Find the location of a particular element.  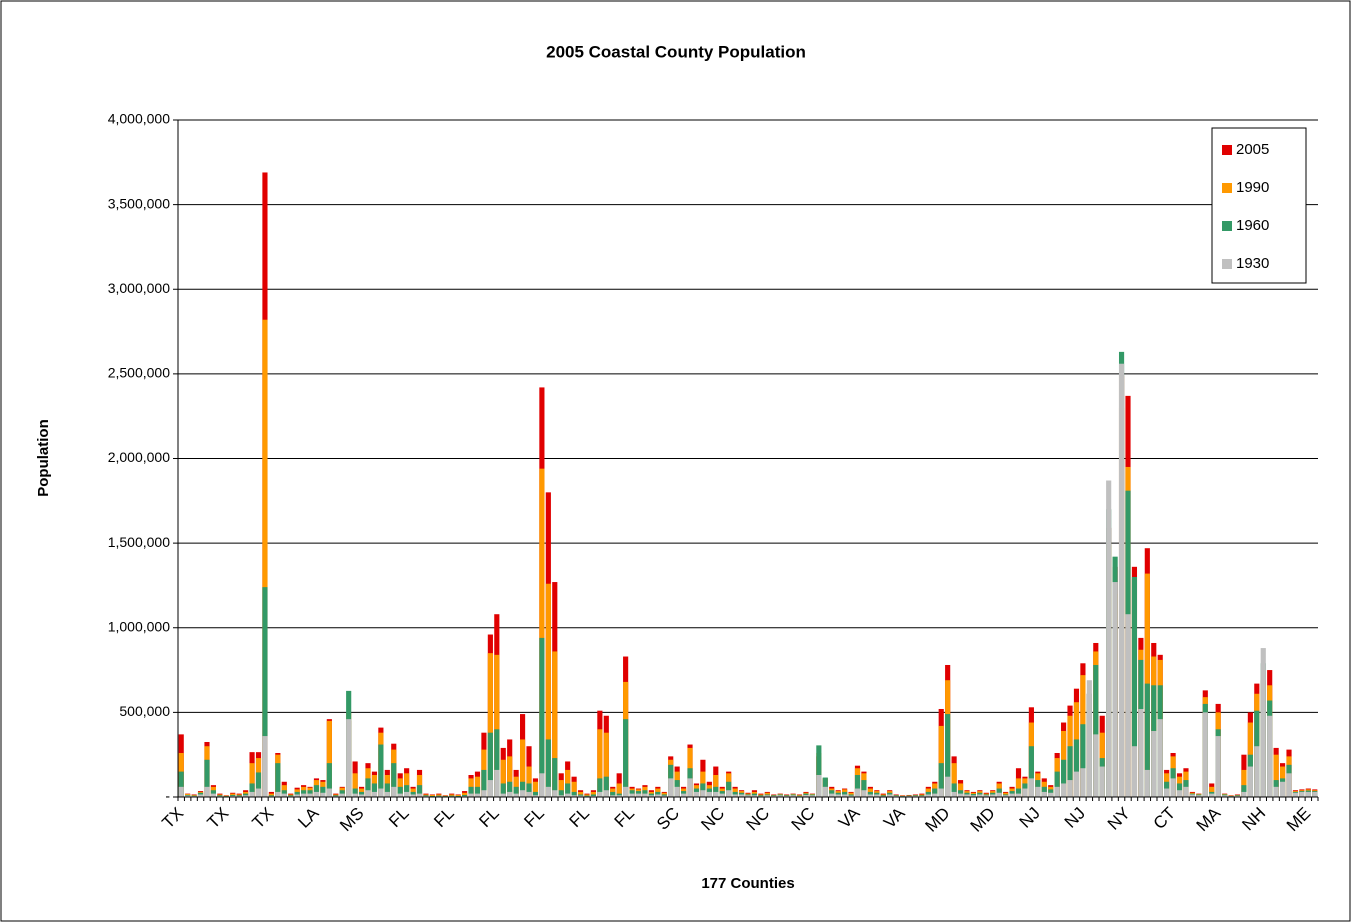

y-tick-label: 1,000,000 is located at coordinates (139, 626).